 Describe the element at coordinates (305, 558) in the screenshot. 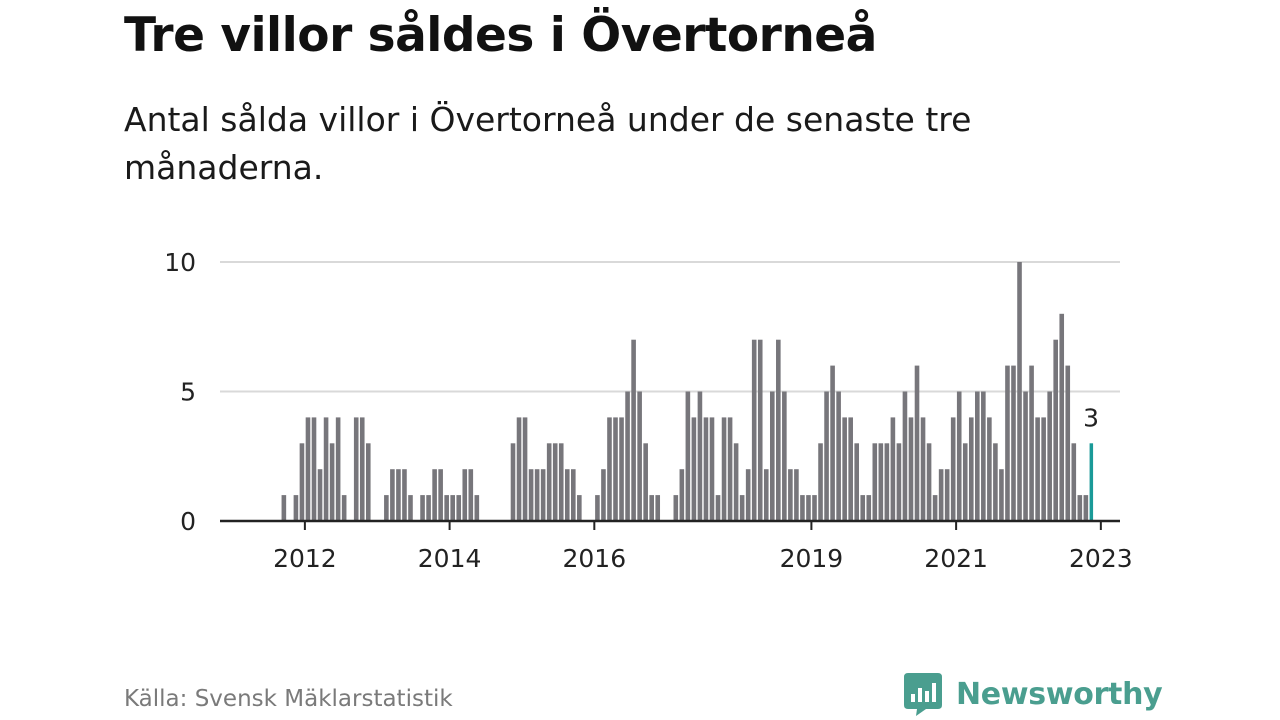

I see `x-tick-label: 2012` at that location.